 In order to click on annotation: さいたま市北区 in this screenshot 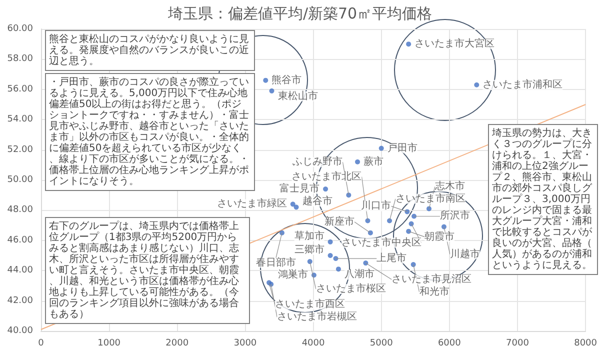, I will do `click(327, 176)`.